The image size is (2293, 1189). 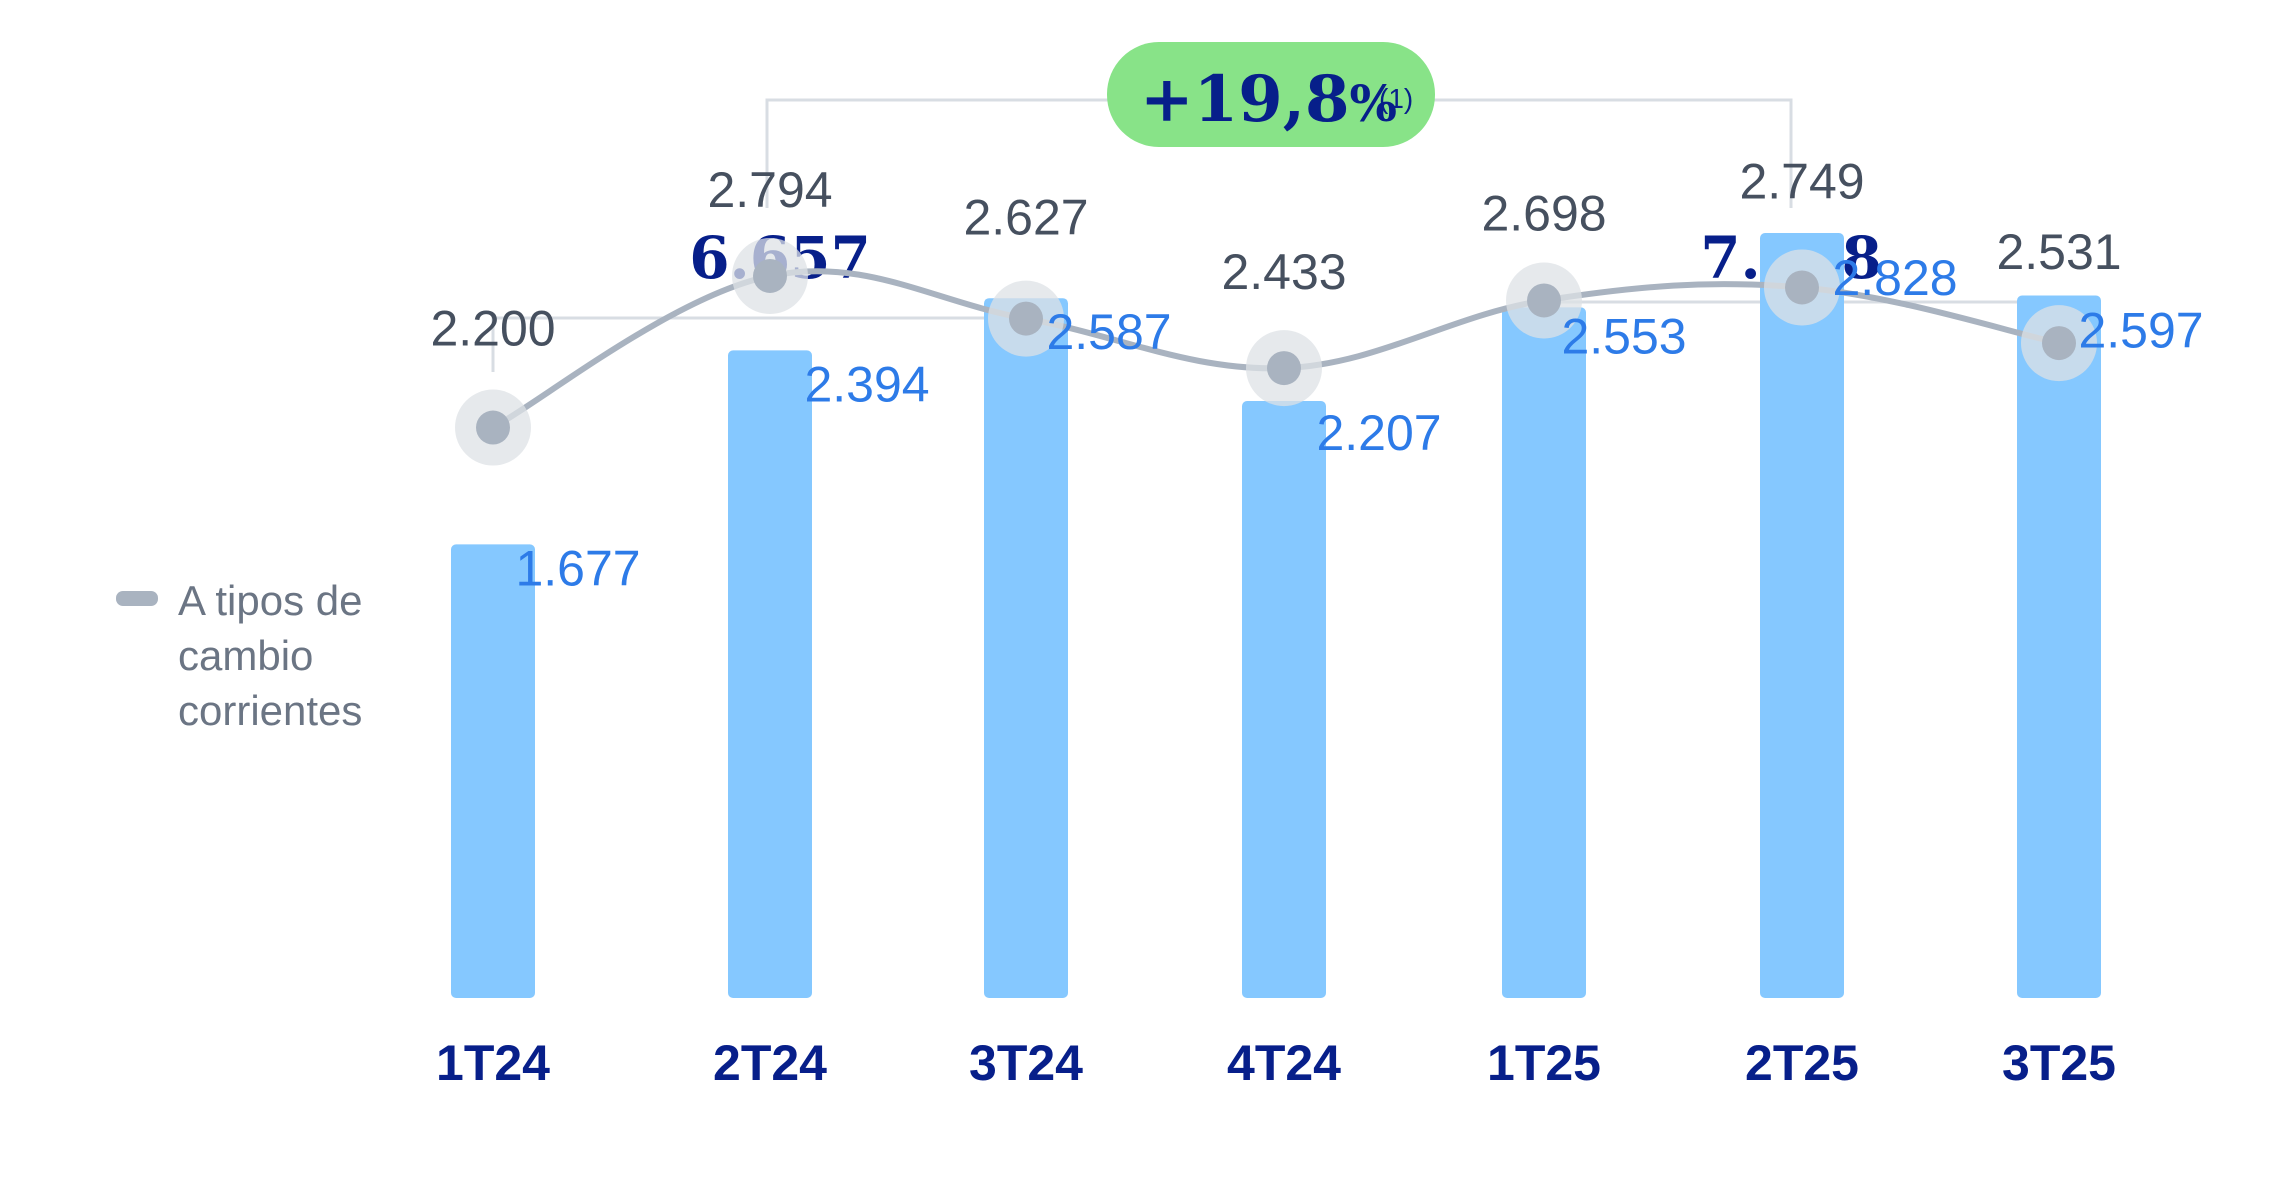 I want to click on bar-2T24, so click(x=770, y=674).